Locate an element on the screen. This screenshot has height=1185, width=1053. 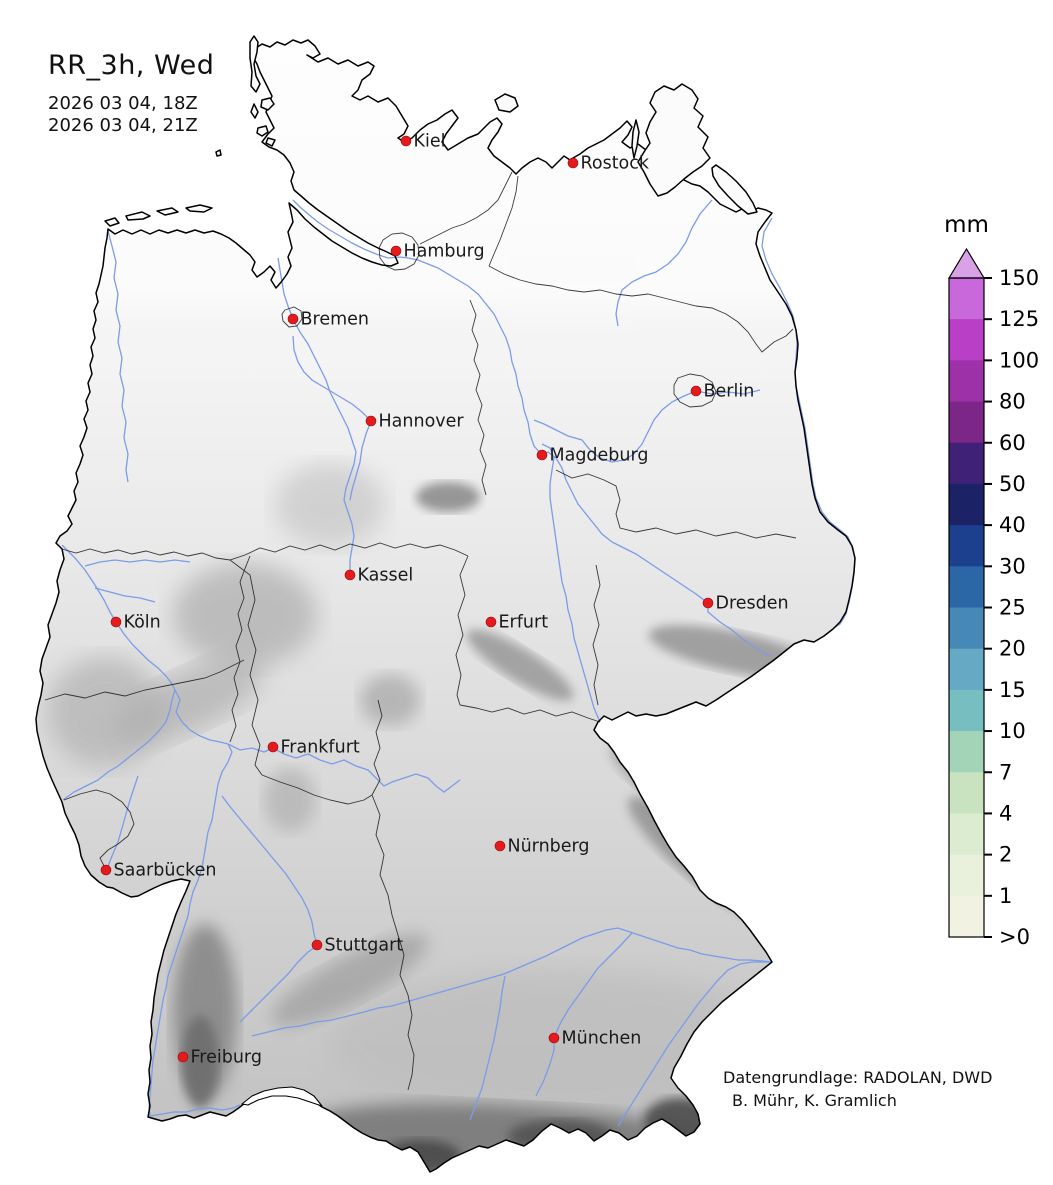
city-marker-Erfurt is located at coordinates (491, 622).